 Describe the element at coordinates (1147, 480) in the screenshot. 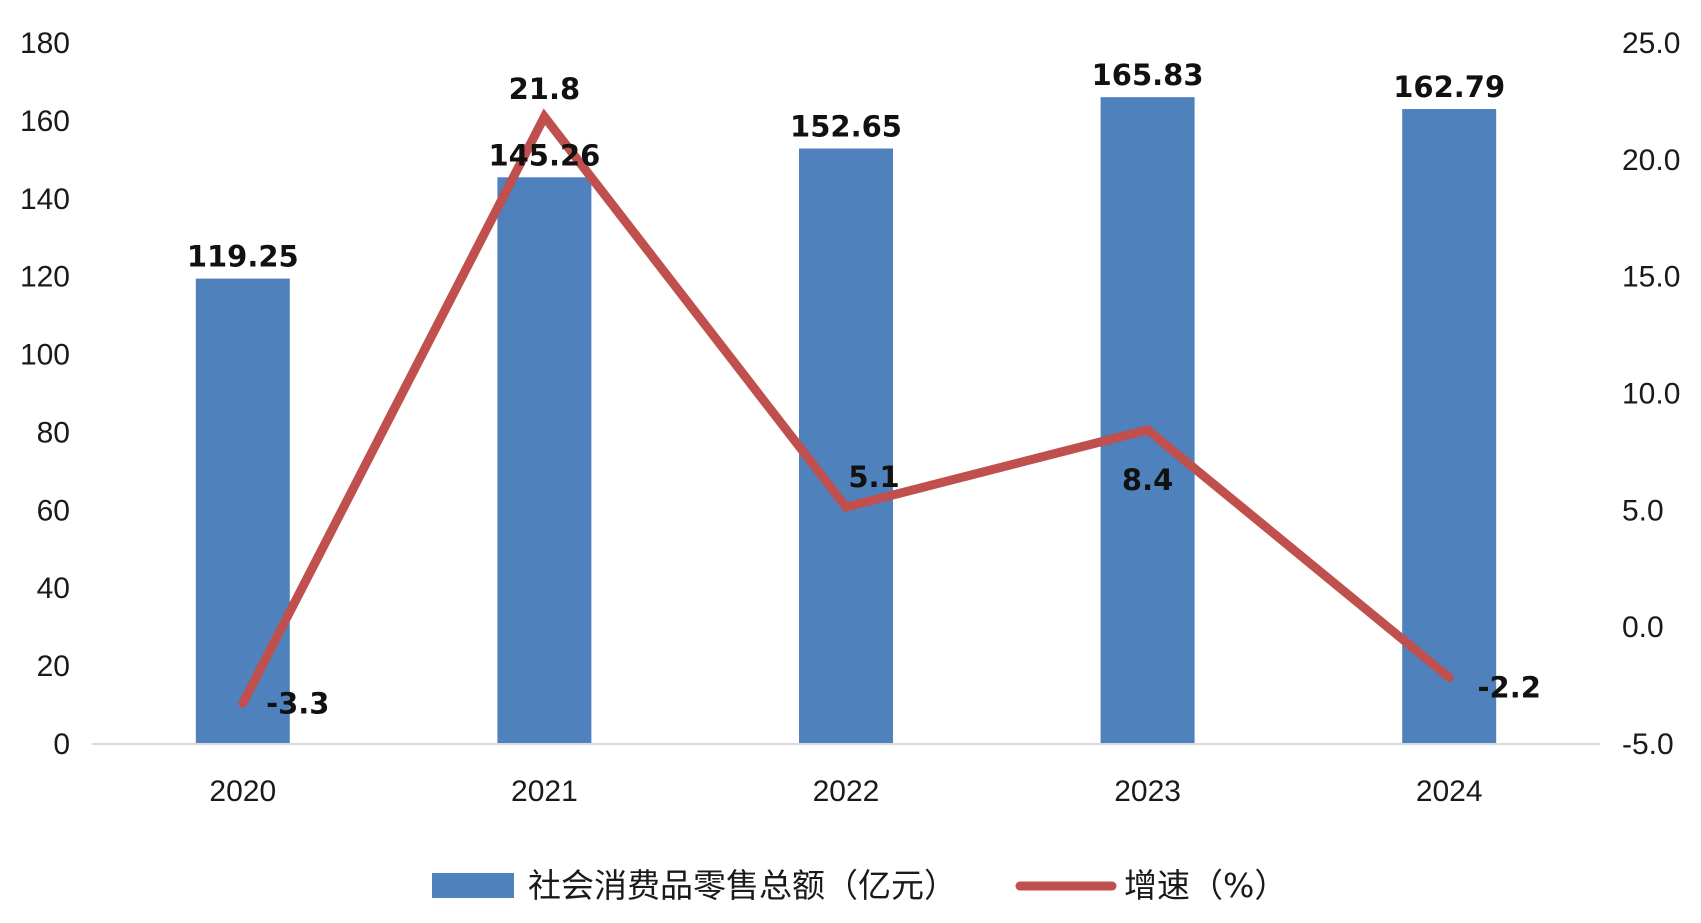

I see `line-data-label: 8.4` at that location.